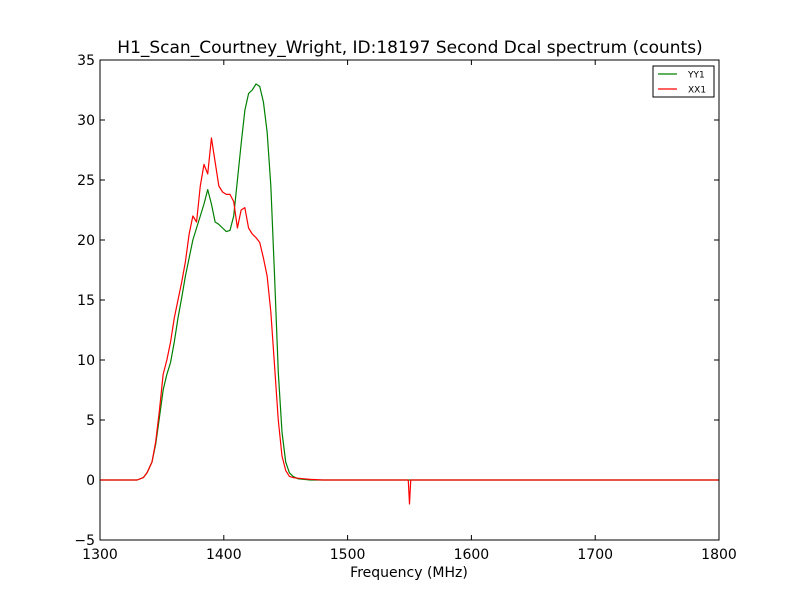 The height and width of the screenshot is (600, 800). I want to click on y-tick-label: 30, so click(86, 121).